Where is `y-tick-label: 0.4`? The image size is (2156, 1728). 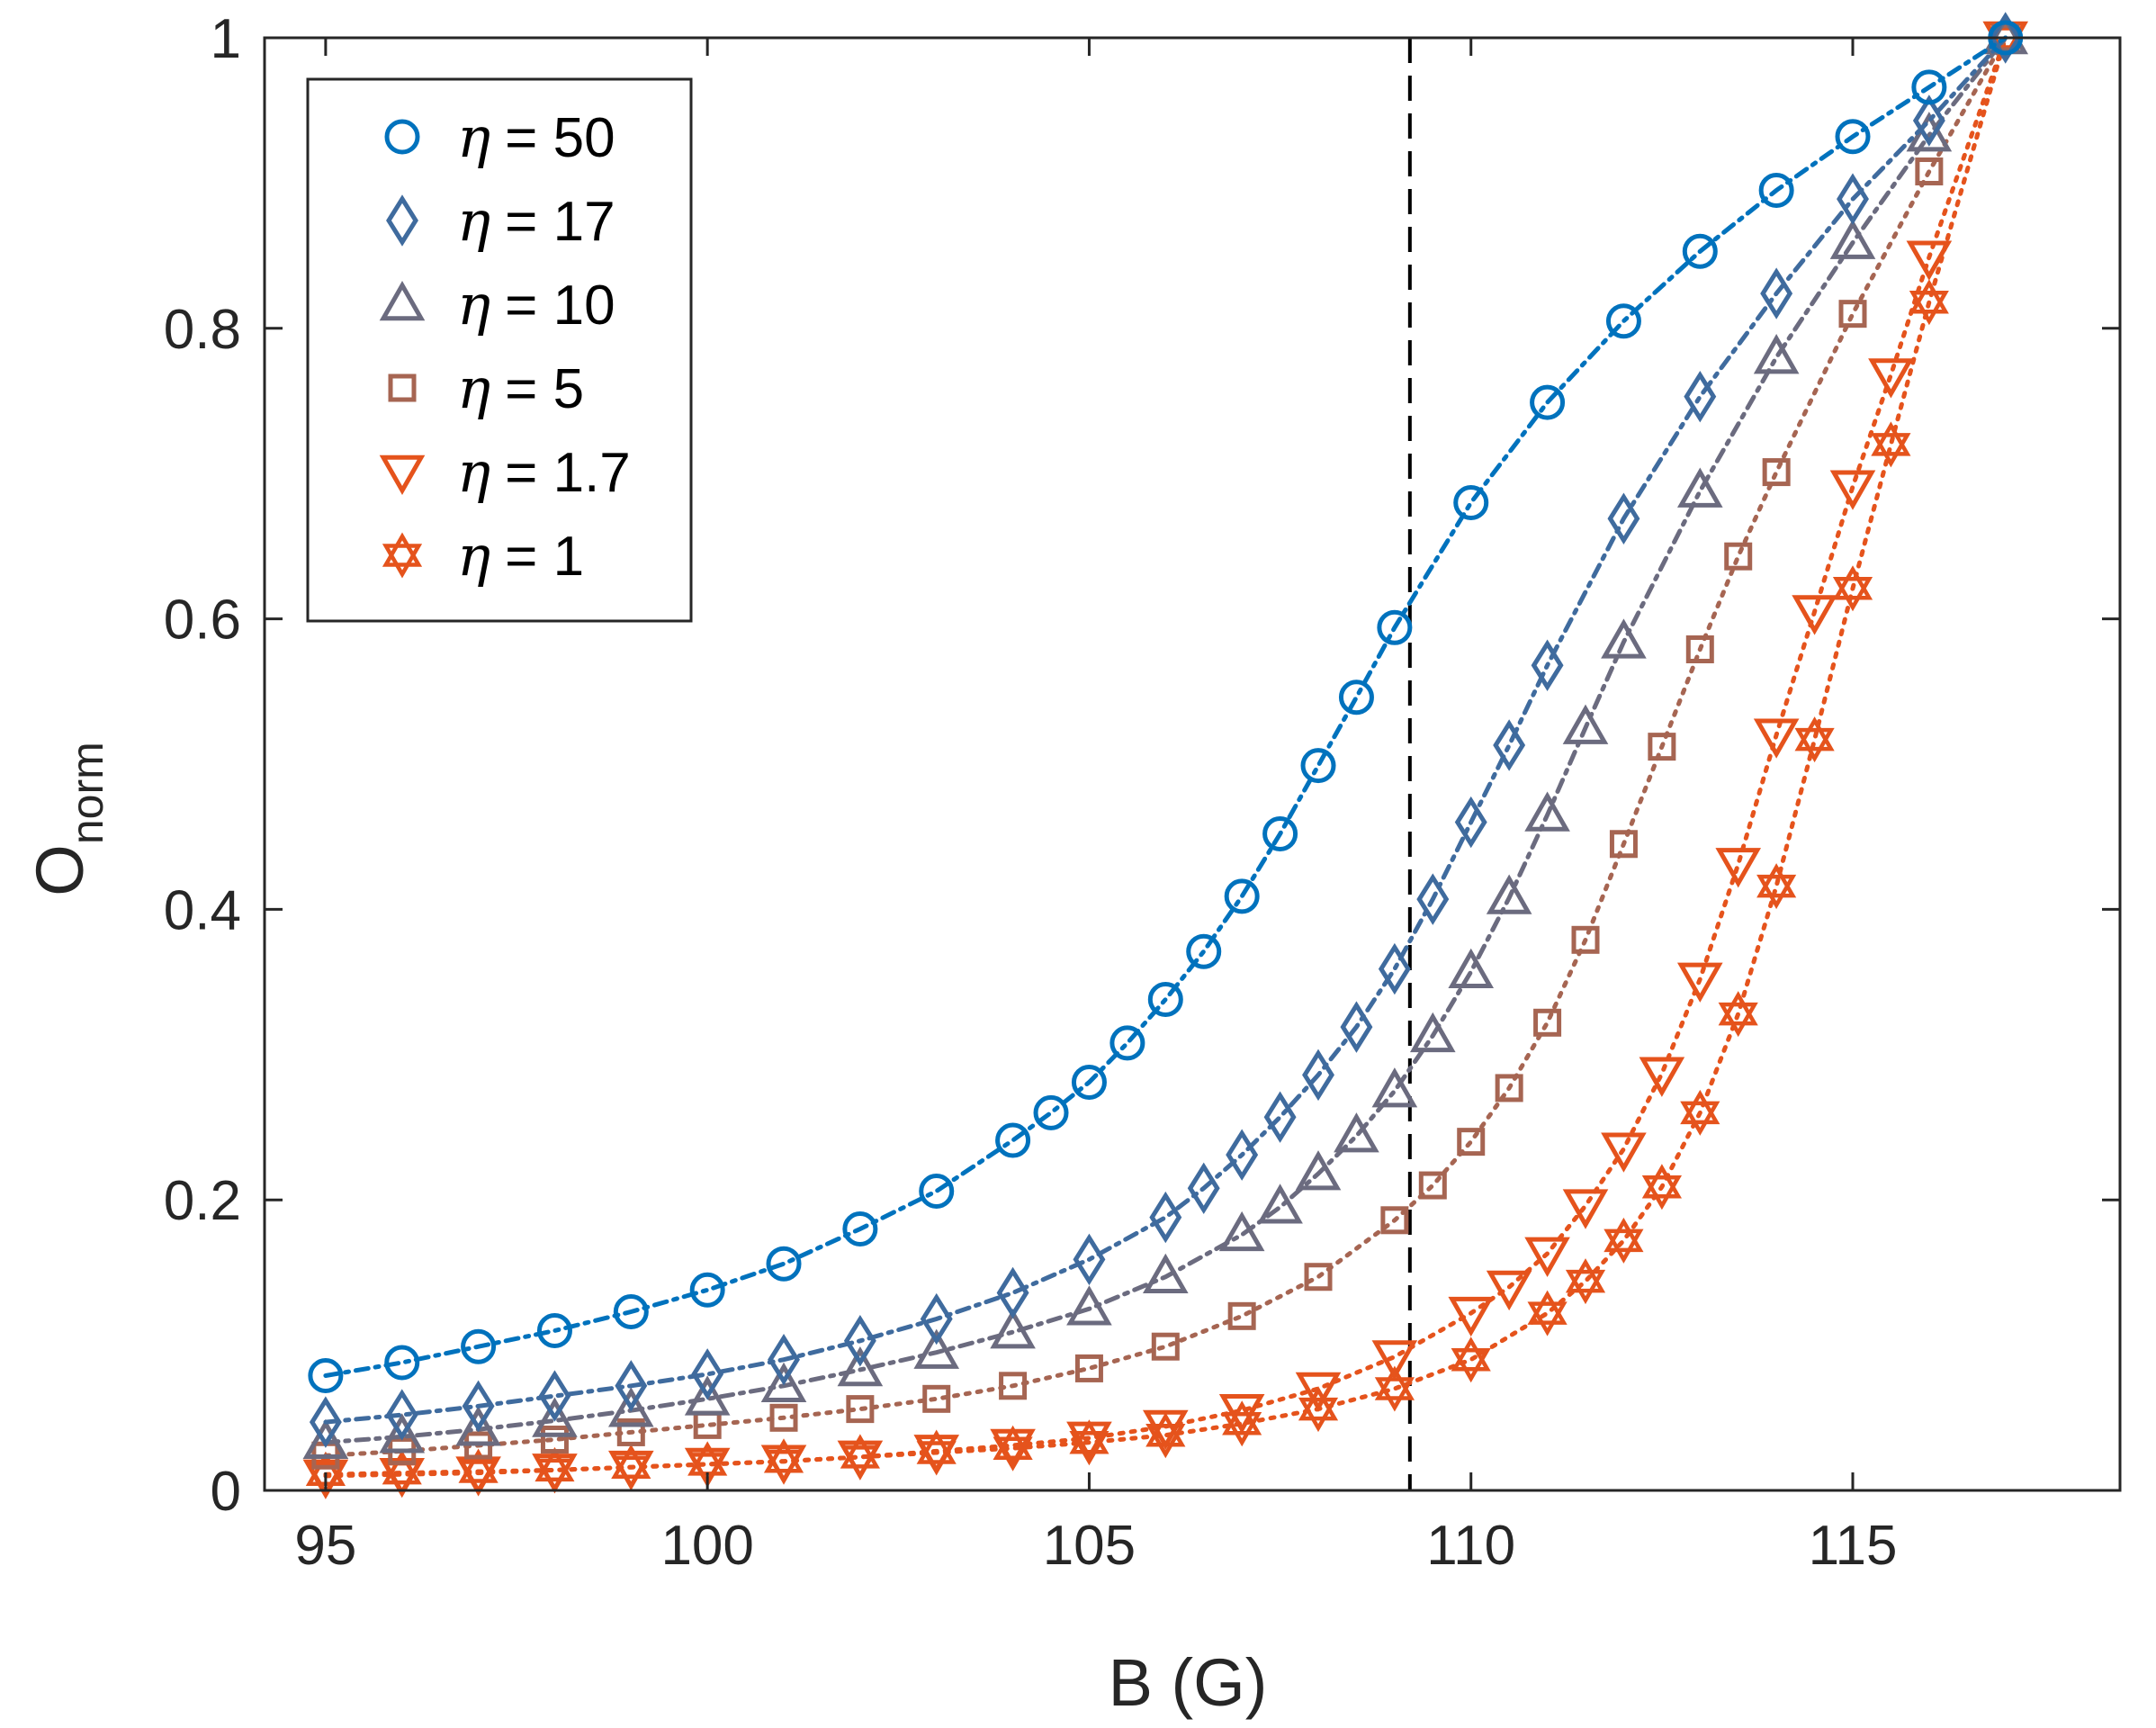 y-tick-label: 0.4 is located at coordinates (202, 910).